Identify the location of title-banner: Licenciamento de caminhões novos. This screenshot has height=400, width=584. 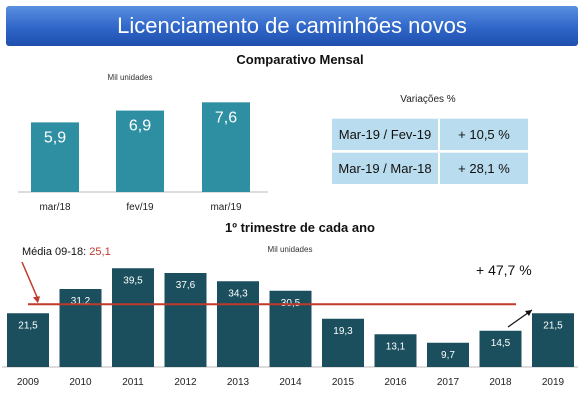
(292, 26).